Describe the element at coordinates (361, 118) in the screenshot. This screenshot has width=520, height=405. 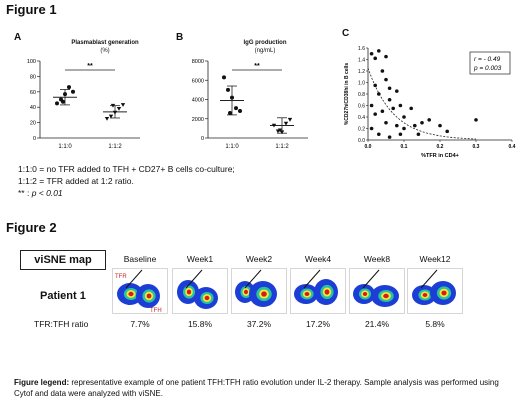
I see `y-tick-label: 0.4` at that location.